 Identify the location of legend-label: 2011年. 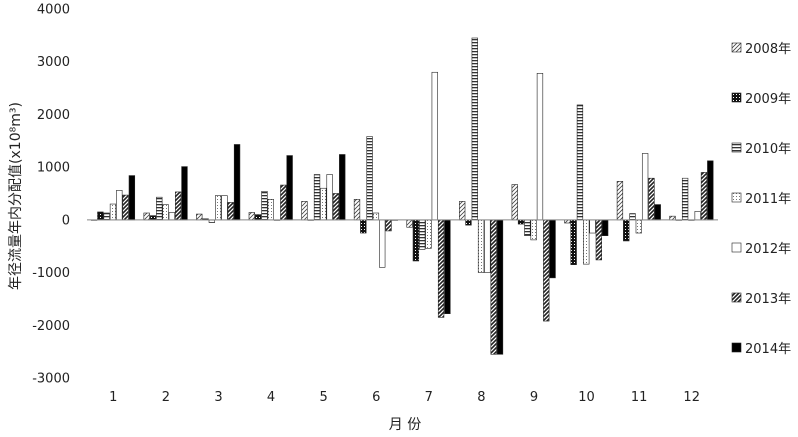
(768, 199).